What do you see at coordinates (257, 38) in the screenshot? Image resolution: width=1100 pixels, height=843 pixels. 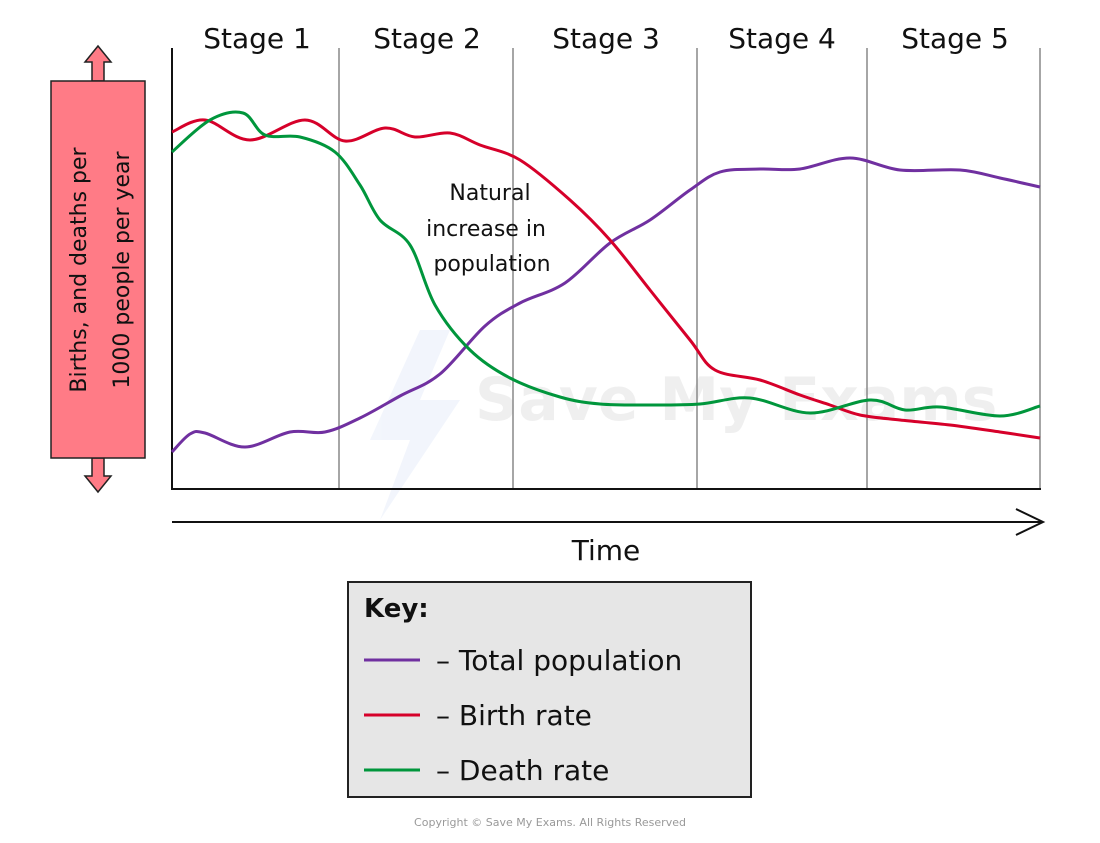 I see `stage-1-label: Stage 1` at bounding box center [257, 38].